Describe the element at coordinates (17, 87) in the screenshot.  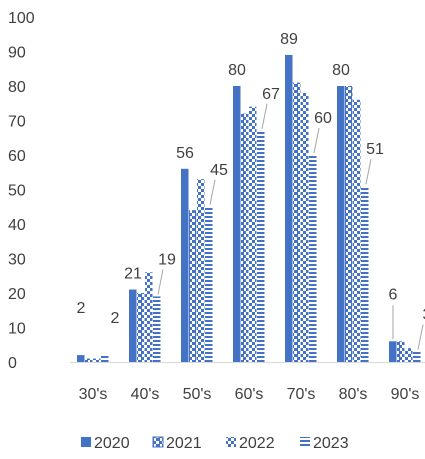
I see `y-tick-label: 80` at that location.